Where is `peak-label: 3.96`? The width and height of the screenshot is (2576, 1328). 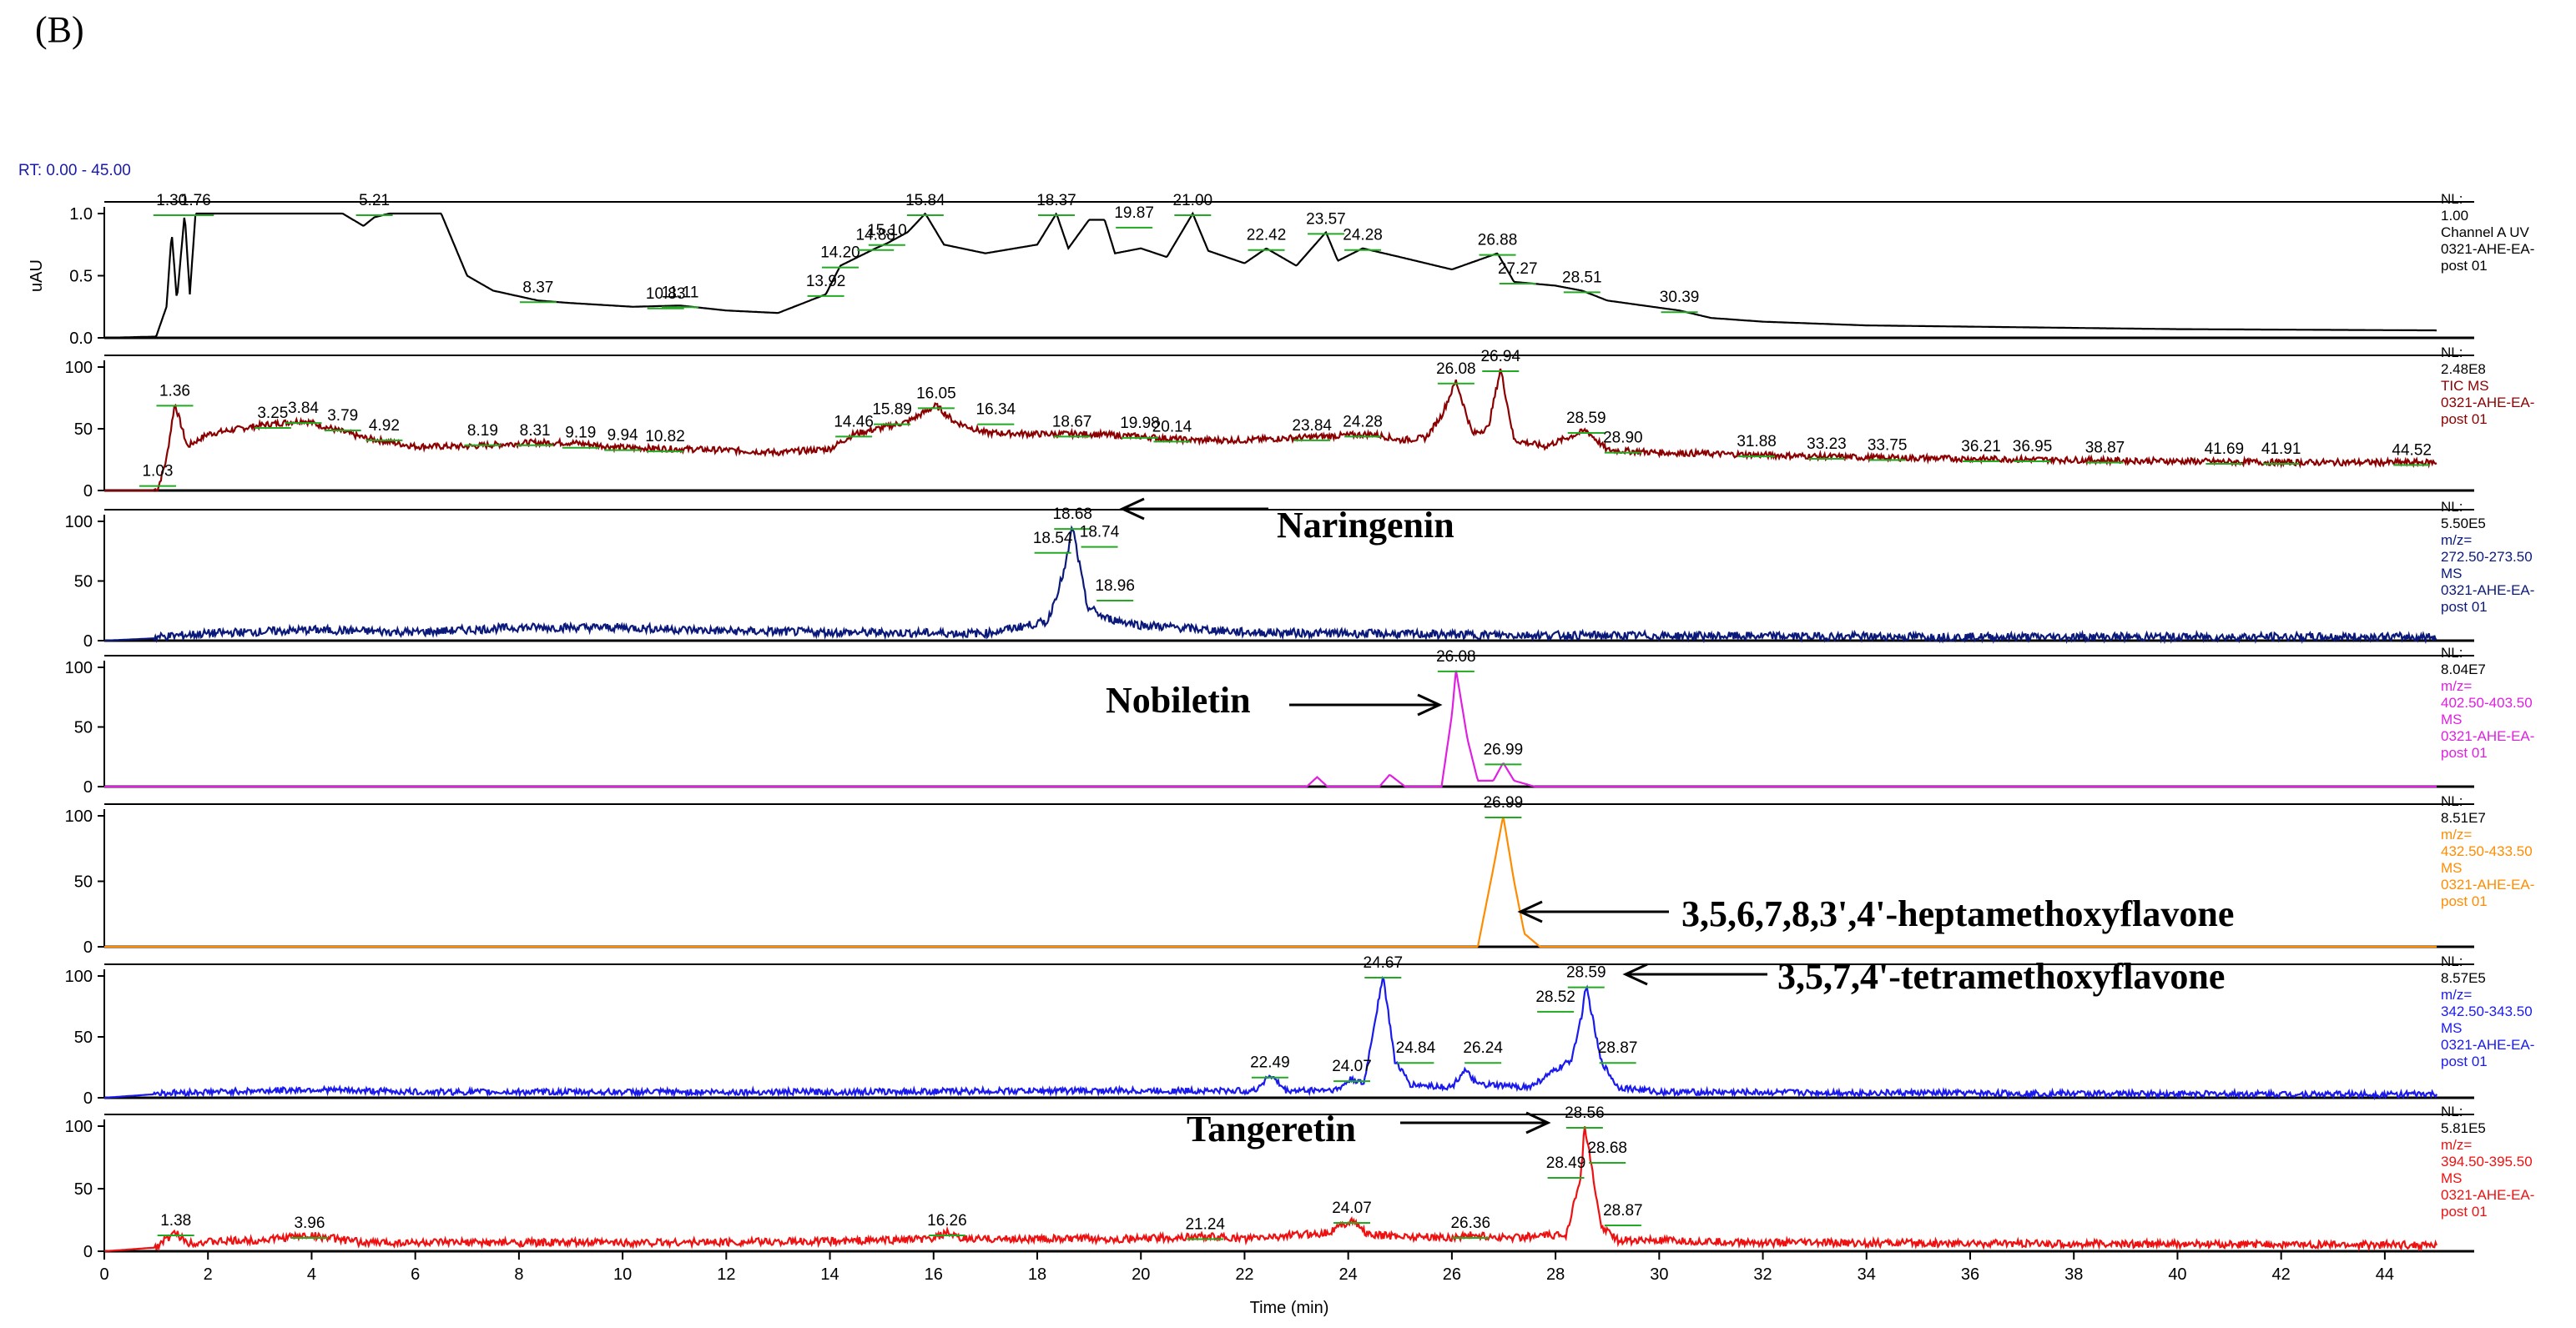
peak-label: 3.96 is located at coordinates (309, 1223).